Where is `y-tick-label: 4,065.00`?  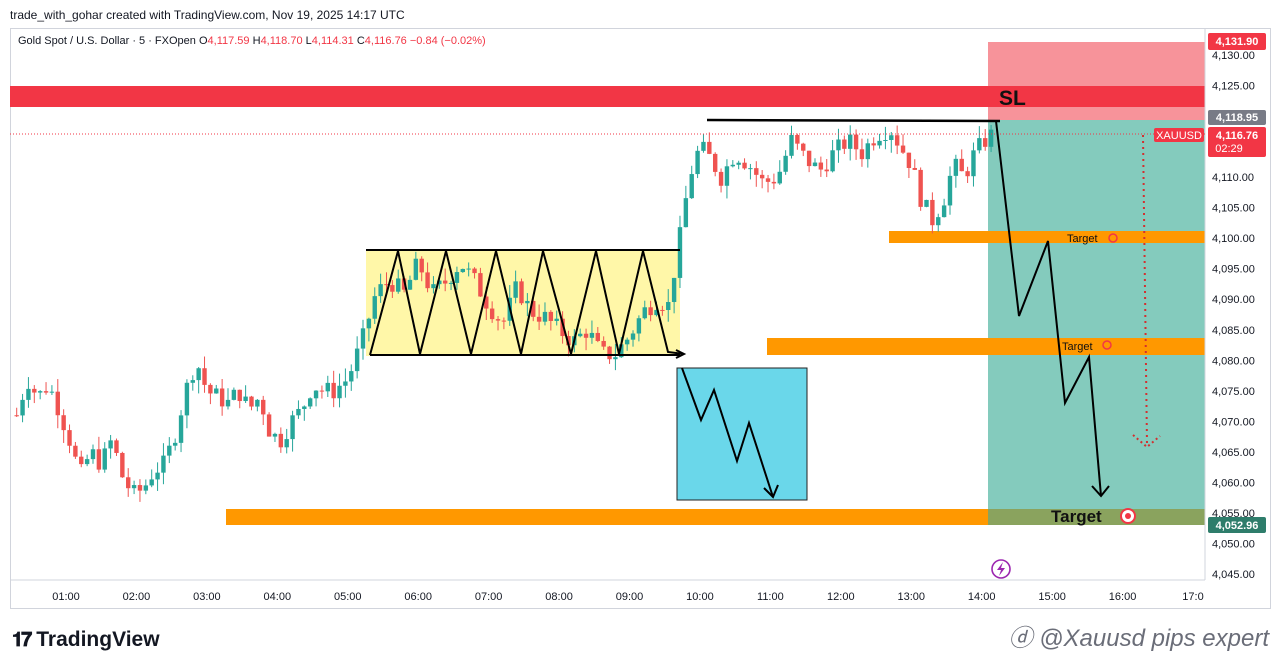
y-tick-label: 4,065.00 is located at coordinates (1233, 453).